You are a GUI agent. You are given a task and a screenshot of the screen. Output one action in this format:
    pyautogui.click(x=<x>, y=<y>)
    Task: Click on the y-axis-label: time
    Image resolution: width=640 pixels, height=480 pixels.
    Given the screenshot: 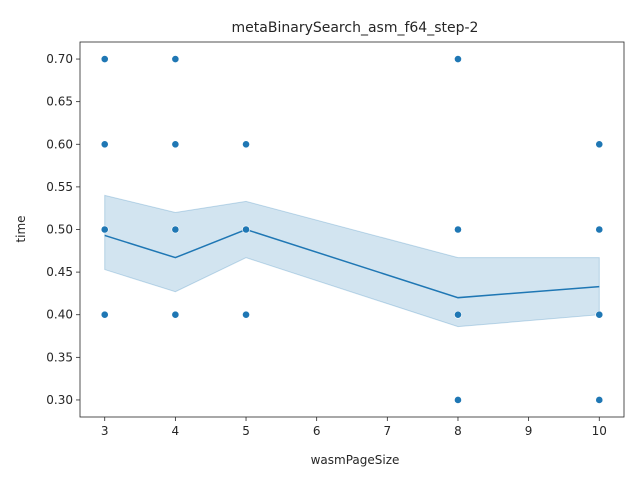 What is the action you would take?
    pyautogui.click(x=21, y=228)
    